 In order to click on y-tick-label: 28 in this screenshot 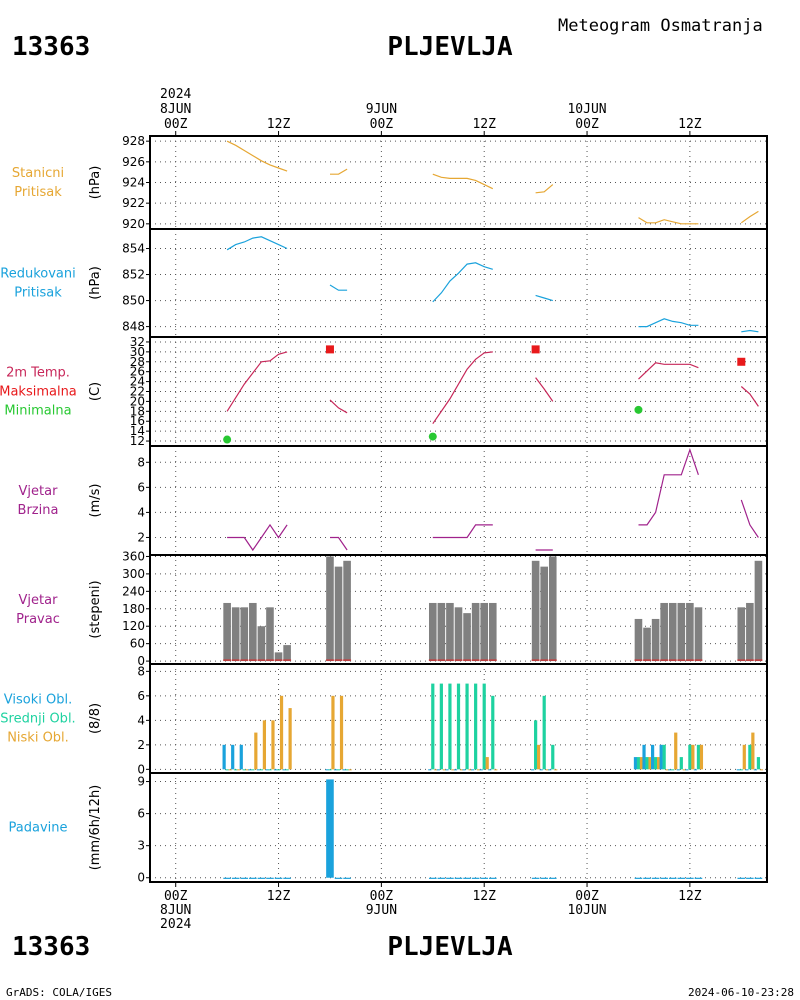, I will do `click(137, 362)`.